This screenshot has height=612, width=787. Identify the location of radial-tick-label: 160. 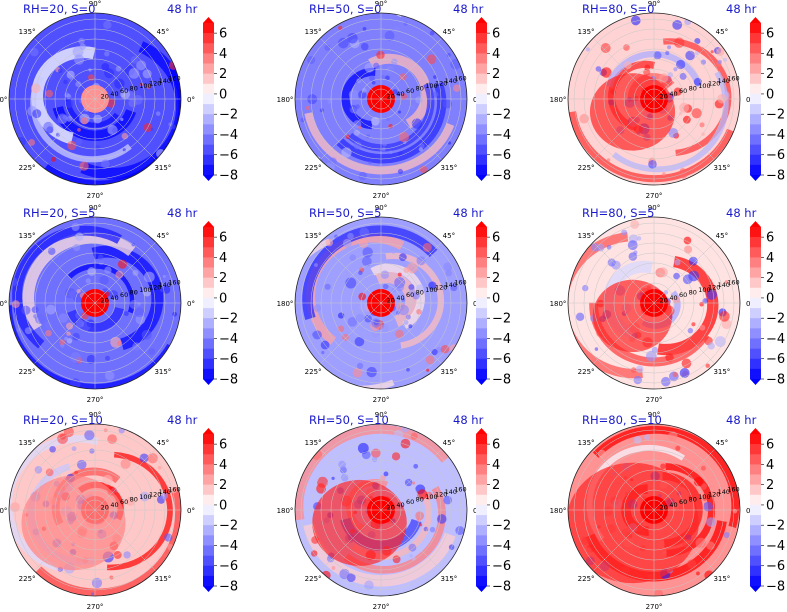
(460, 489).